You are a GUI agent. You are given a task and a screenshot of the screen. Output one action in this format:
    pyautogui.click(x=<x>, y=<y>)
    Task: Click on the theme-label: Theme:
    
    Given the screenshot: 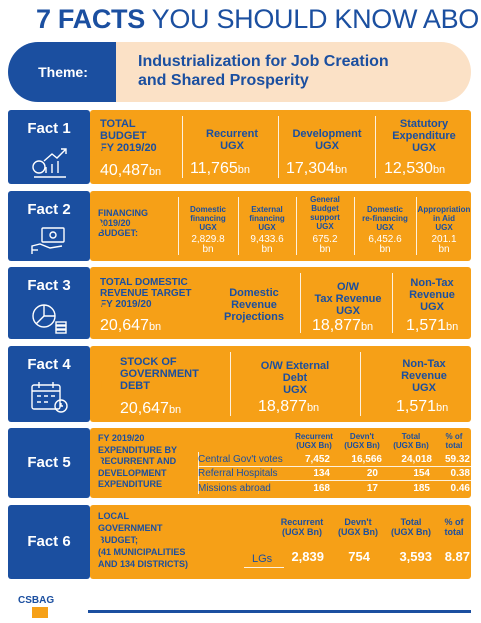 What is the action you would take?
    pyautogui.click(x=63, y=72)
    